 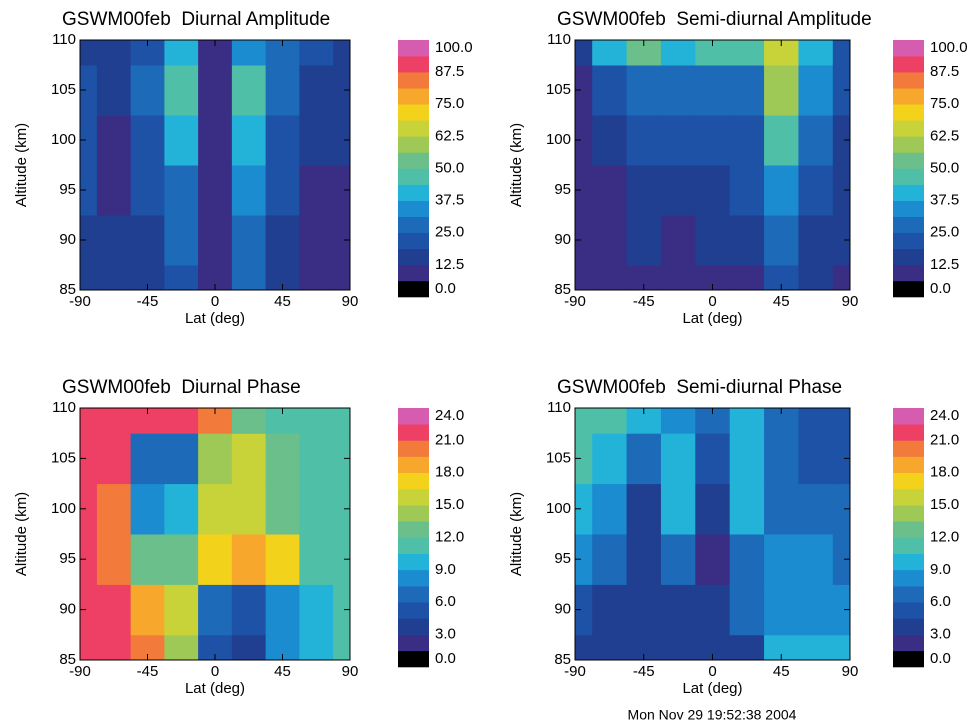 I want to click on x-tick-label: 90, so click(x=850, y=671).